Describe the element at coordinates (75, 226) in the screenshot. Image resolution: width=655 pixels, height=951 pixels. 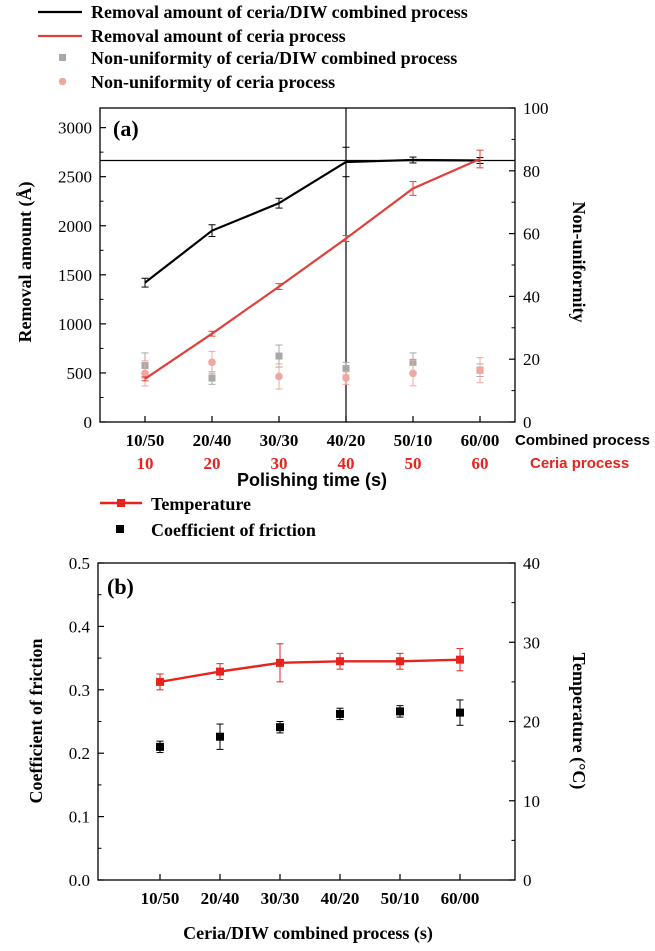
I see `panel-a-y-tick-label: 2000` at that location.